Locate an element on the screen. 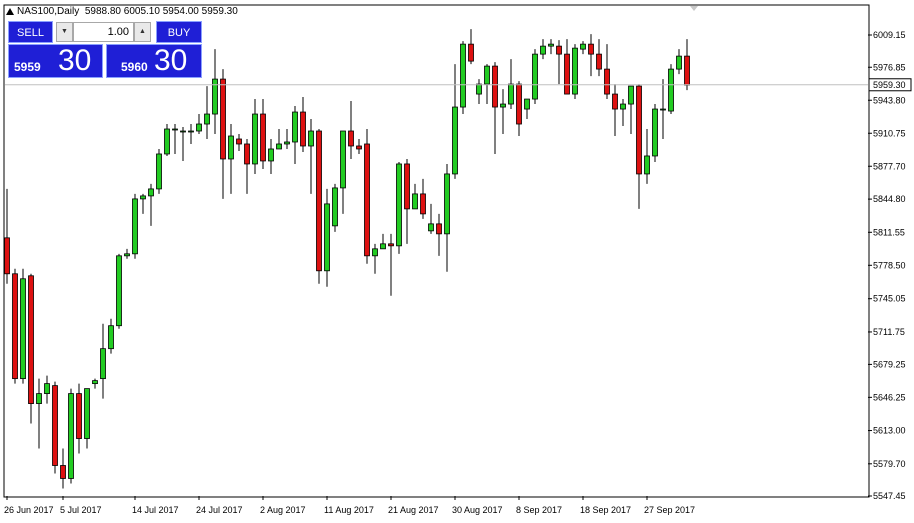 The height and width of the screenshot is (523, 914). x-tick-label: 30 Aug 2017 is located at coordinates (477, 510).